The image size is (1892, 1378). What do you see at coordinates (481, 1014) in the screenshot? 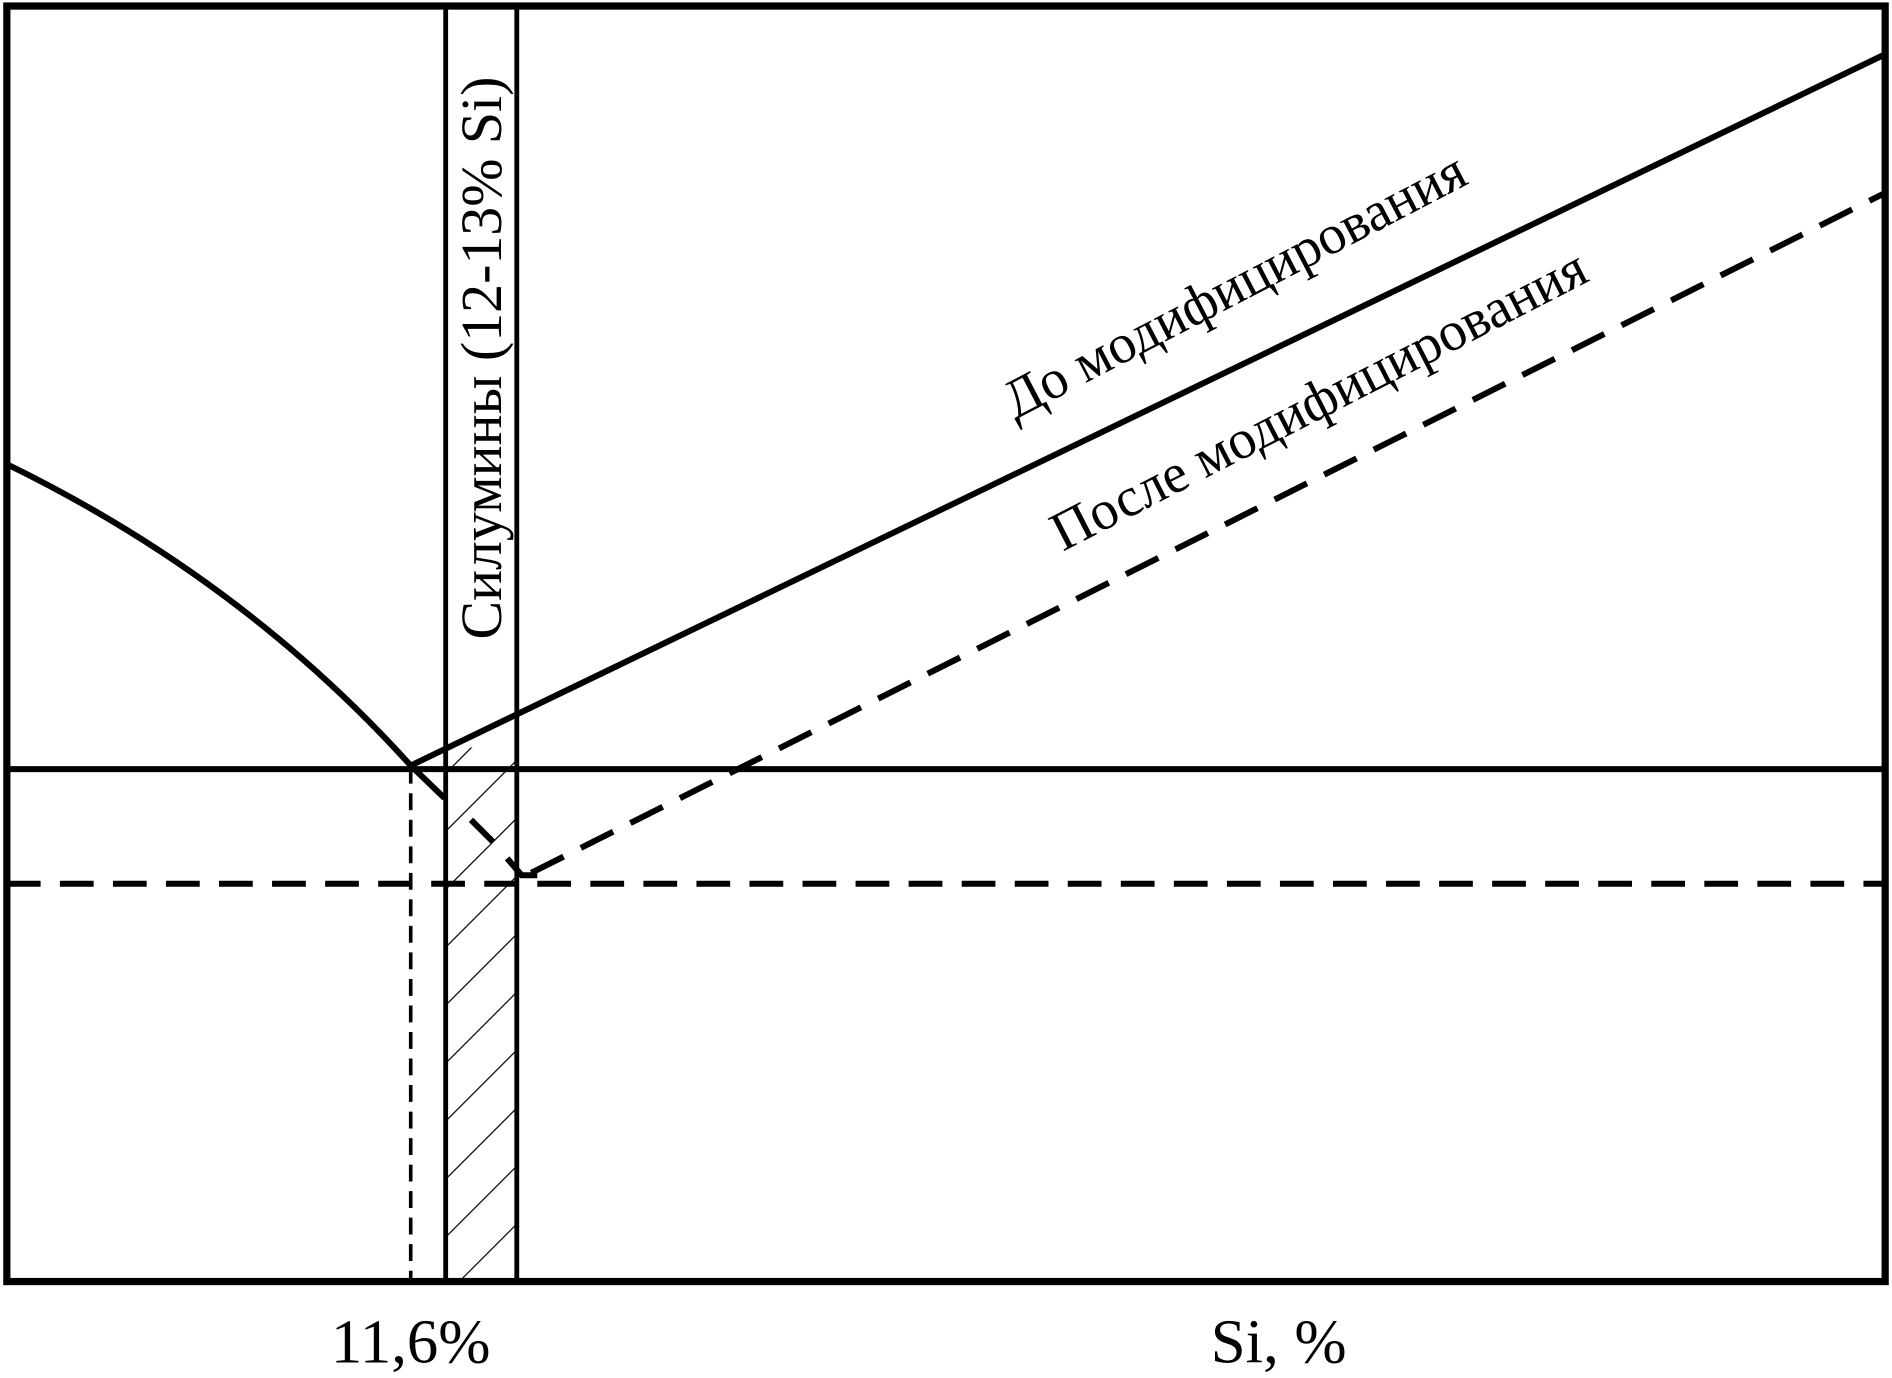
I see `hatched-band` at bounding box center [481, 1014].